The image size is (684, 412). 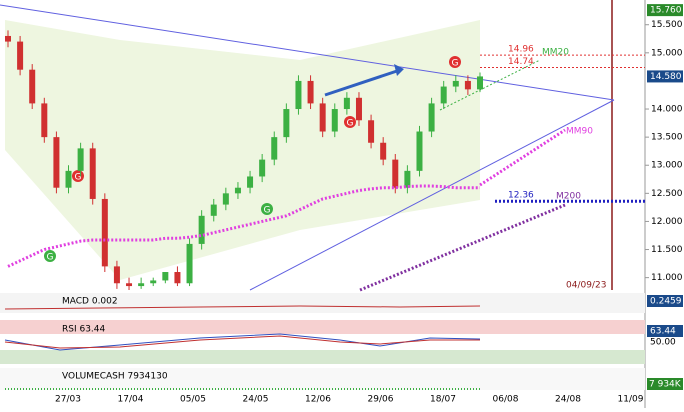 I want to click on price-label: 14.580, so click(x=666, y=77).